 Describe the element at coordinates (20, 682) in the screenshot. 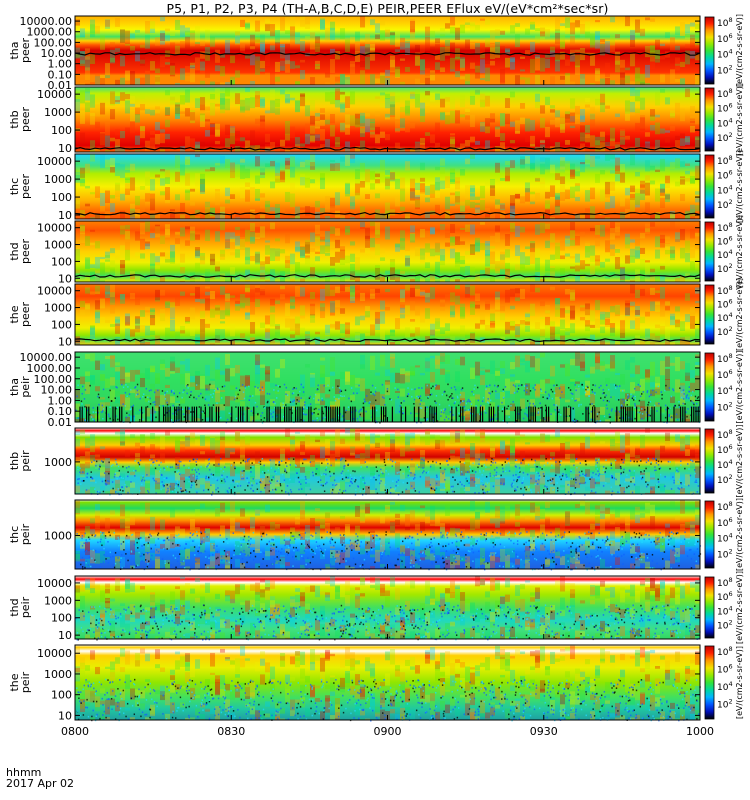

I see `y-axis-label: thepeir` at that location.